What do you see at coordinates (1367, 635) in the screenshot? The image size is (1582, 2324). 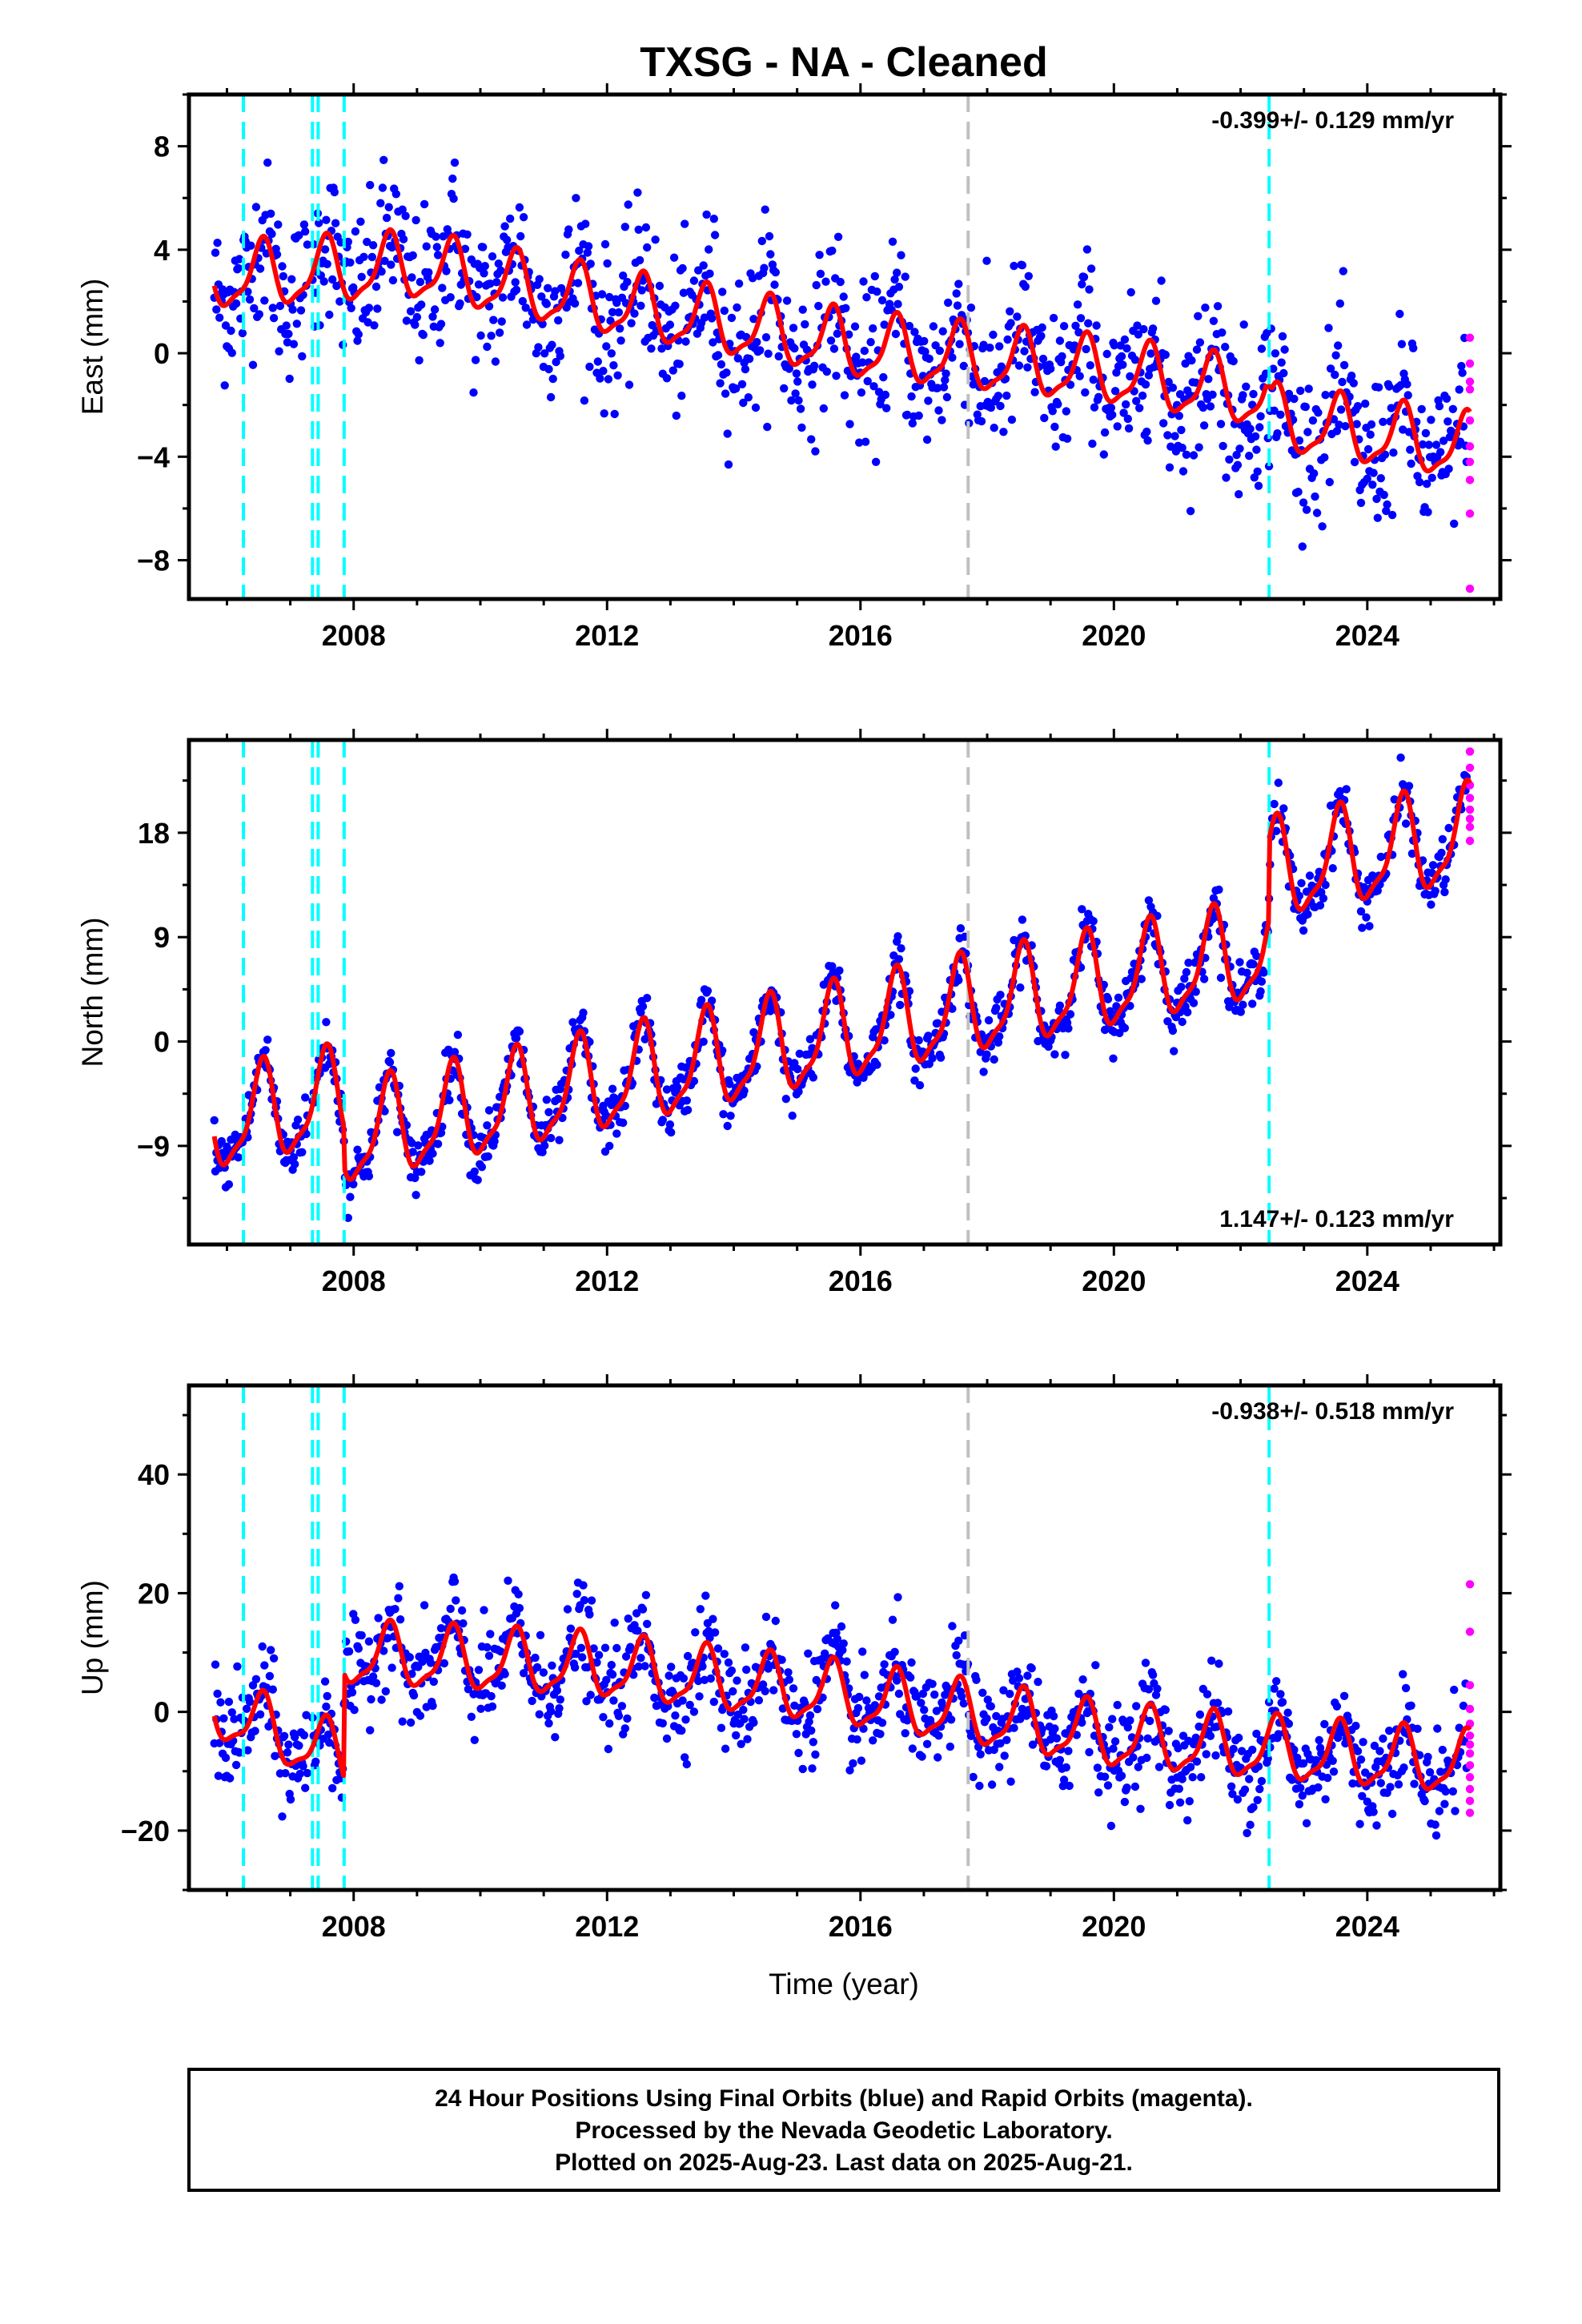 I see `x-tick-label: 2024` at bounding box center [1367, 635].